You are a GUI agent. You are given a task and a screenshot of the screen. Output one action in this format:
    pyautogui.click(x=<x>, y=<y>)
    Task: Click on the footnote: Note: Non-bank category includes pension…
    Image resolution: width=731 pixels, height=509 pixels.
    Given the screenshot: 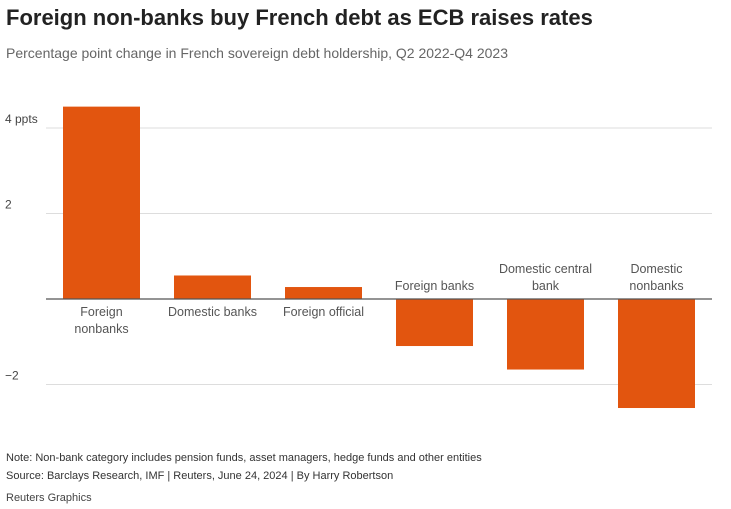 What is the action you would take?
    pyautogui.click(x=244, y=458)
    